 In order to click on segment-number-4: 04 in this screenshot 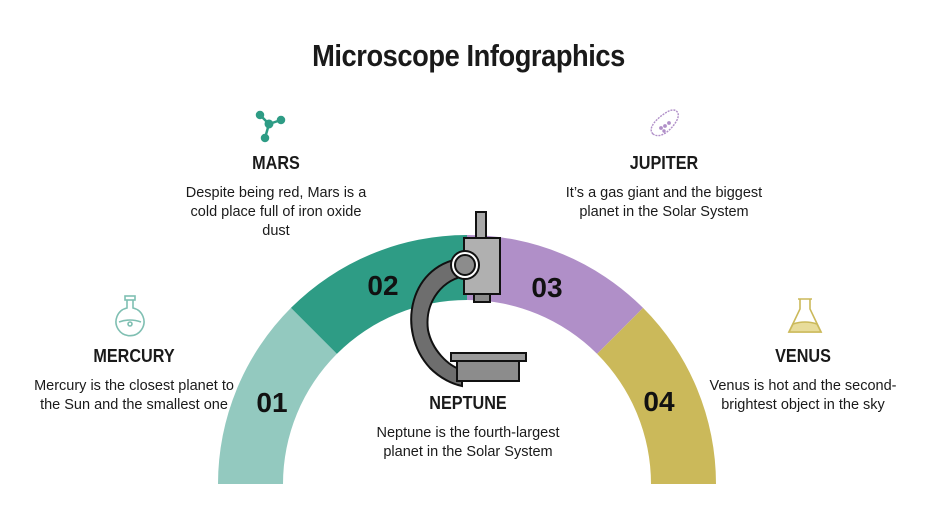, I will do `click(659, 401)`.